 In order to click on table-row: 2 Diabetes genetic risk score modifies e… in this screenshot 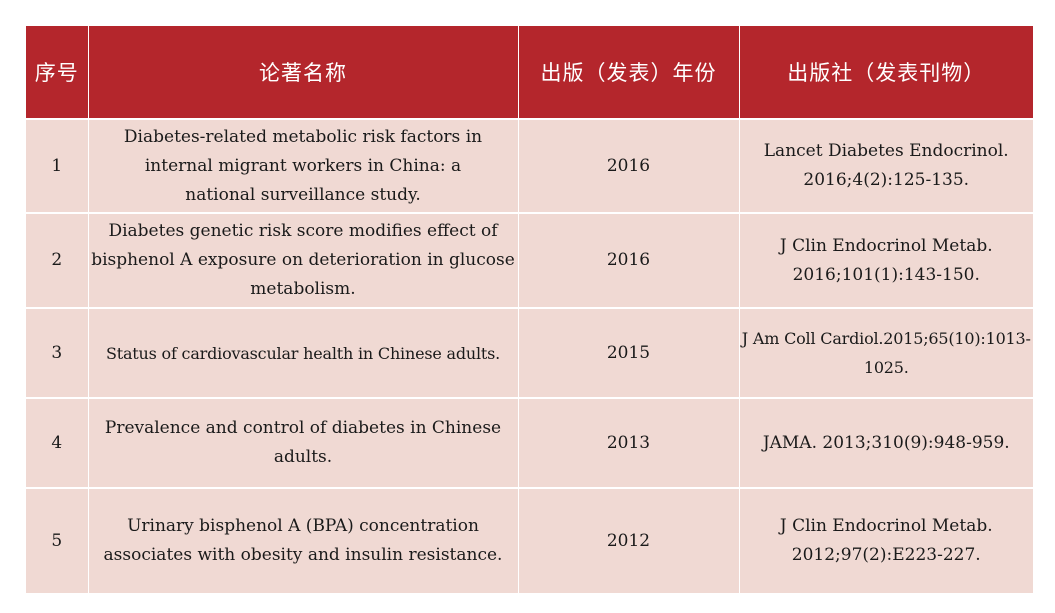, I will do `click(529, 260)`.